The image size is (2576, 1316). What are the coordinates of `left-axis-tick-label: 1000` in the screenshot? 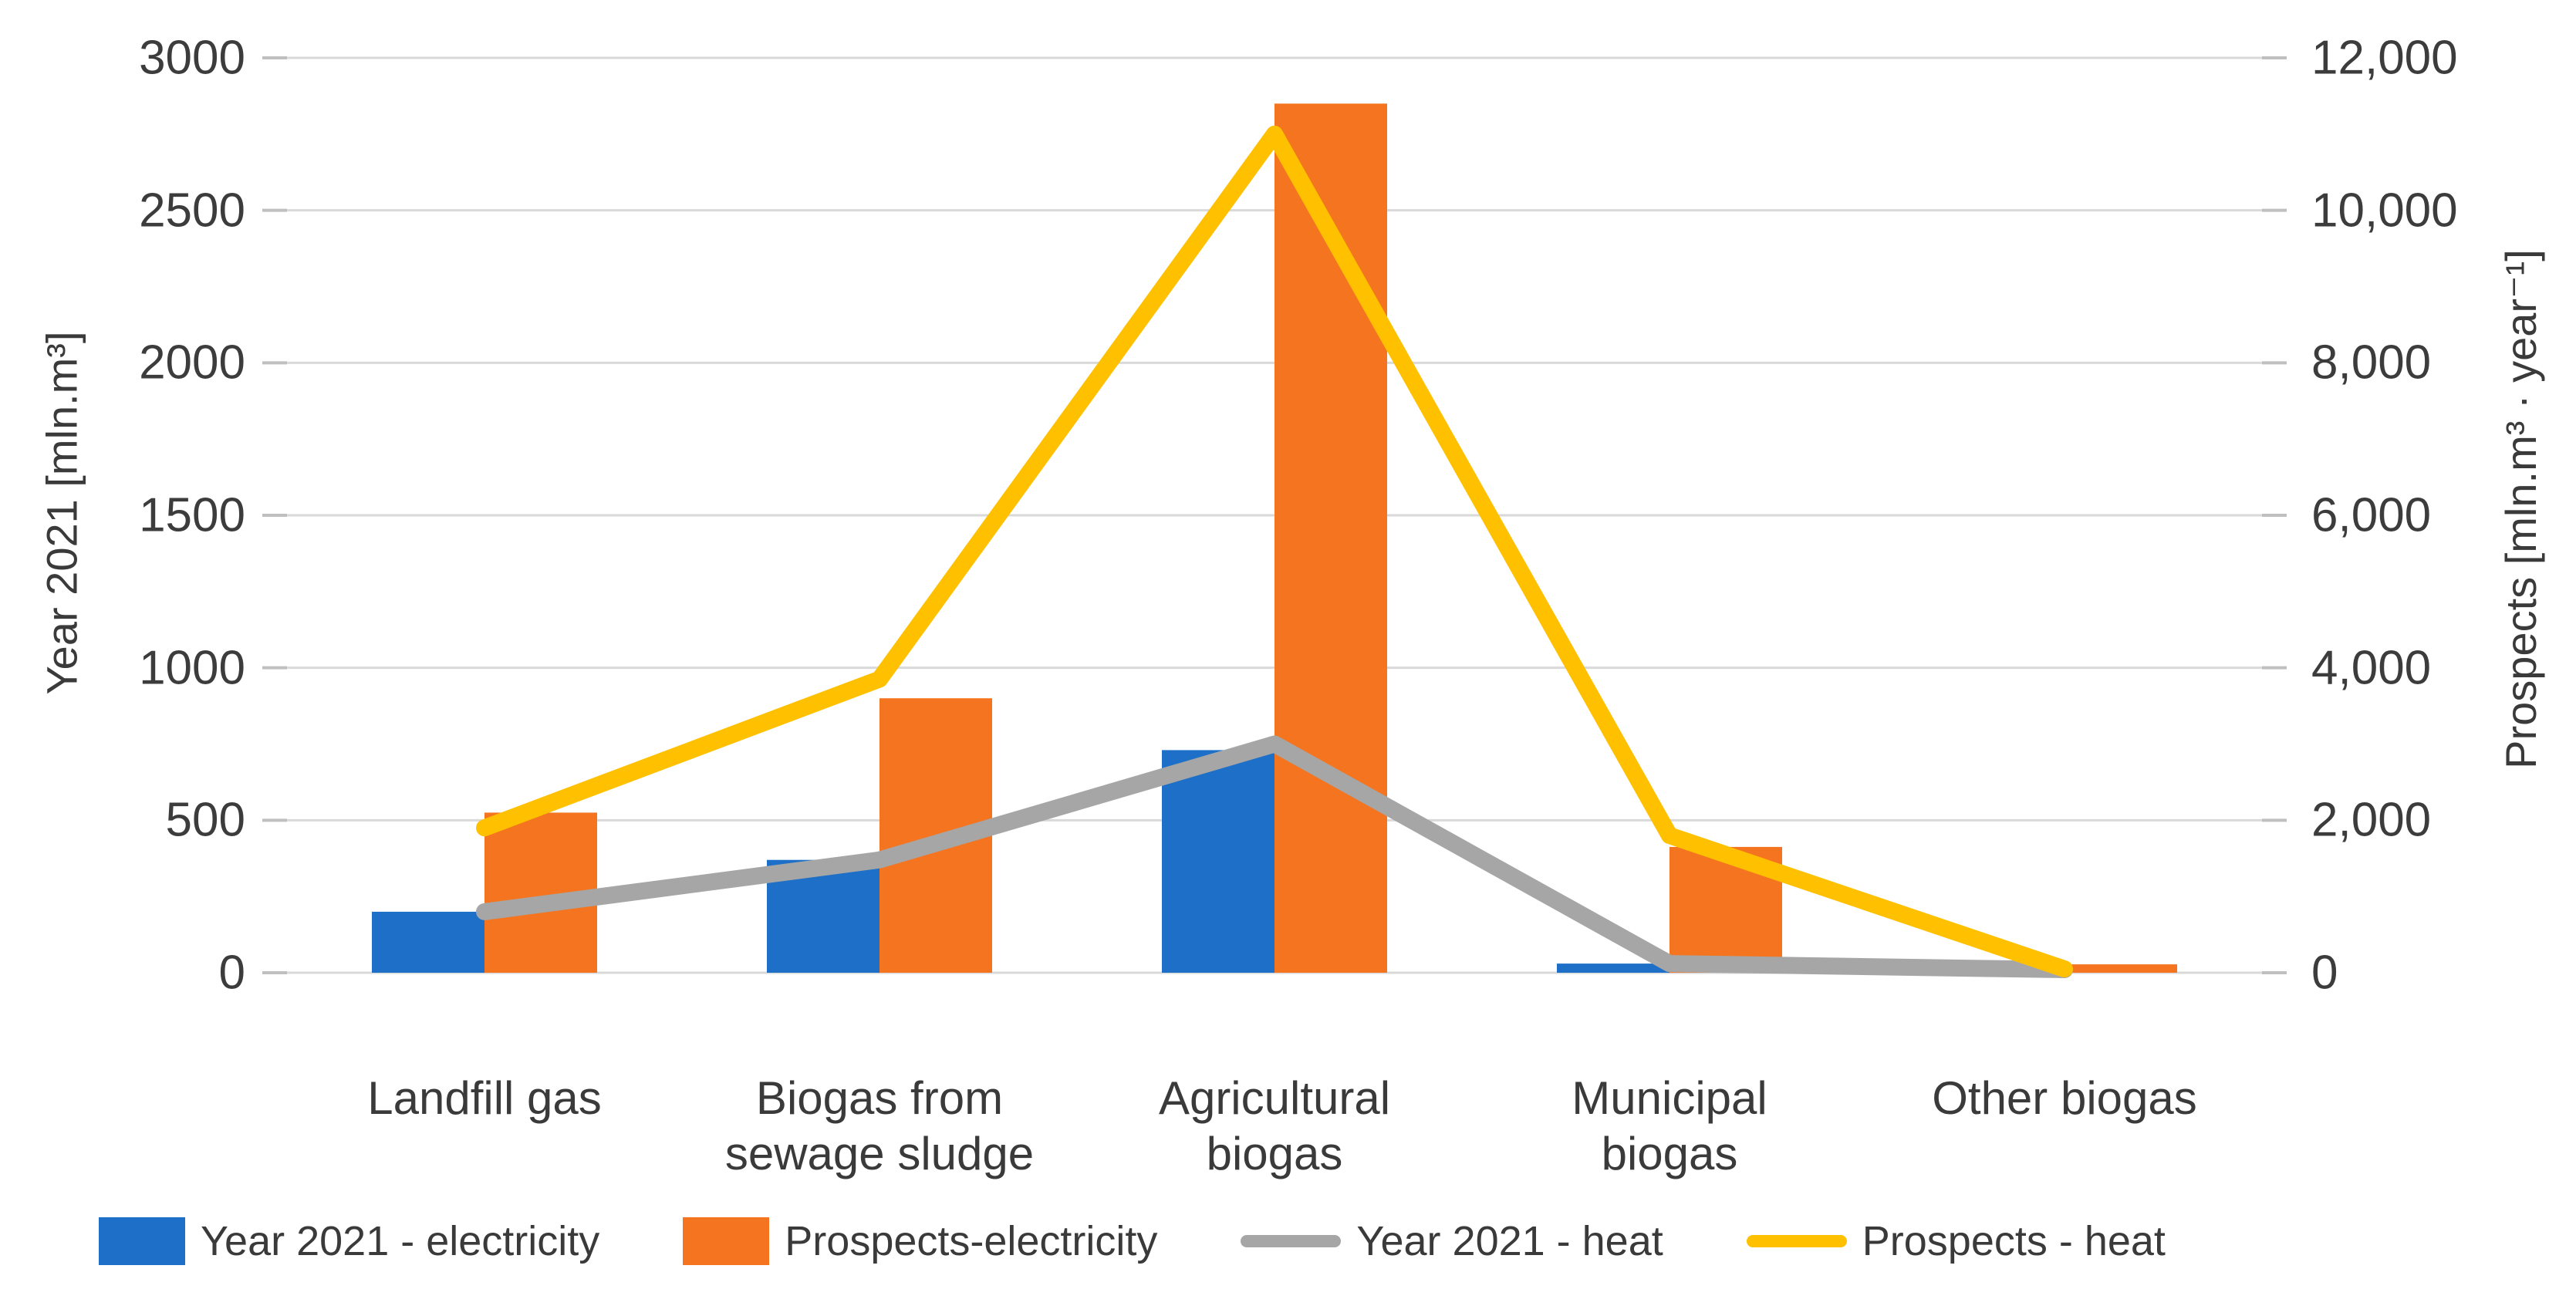 It's located at (192, 668).